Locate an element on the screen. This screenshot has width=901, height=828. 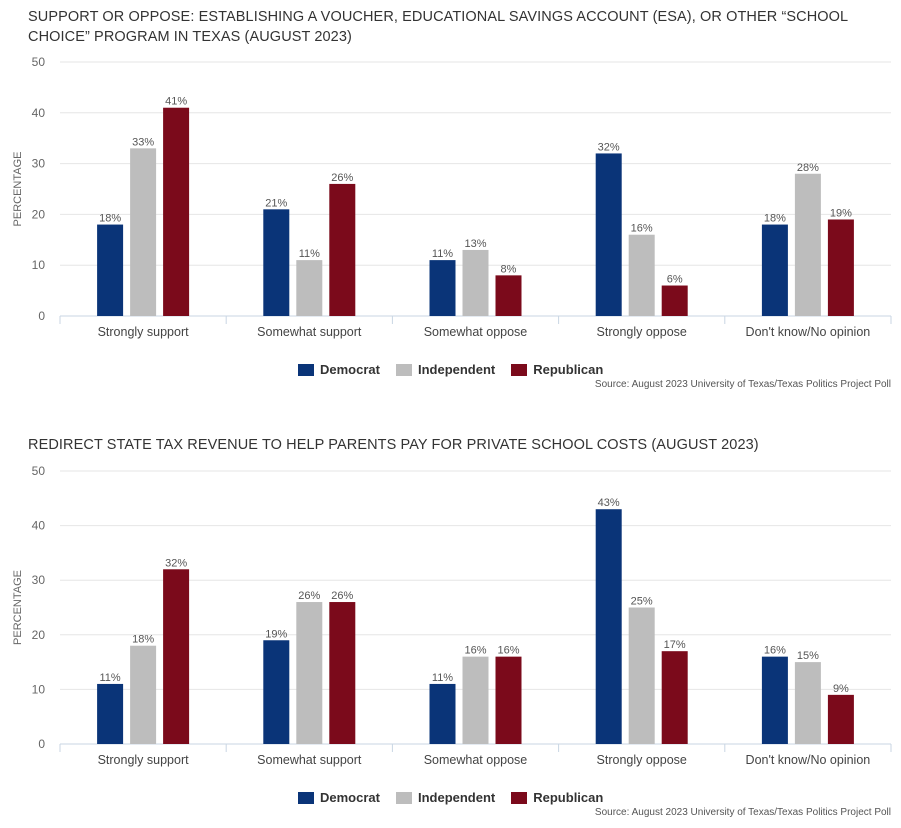
data-label: 9% is located at coordinates (841, 689).